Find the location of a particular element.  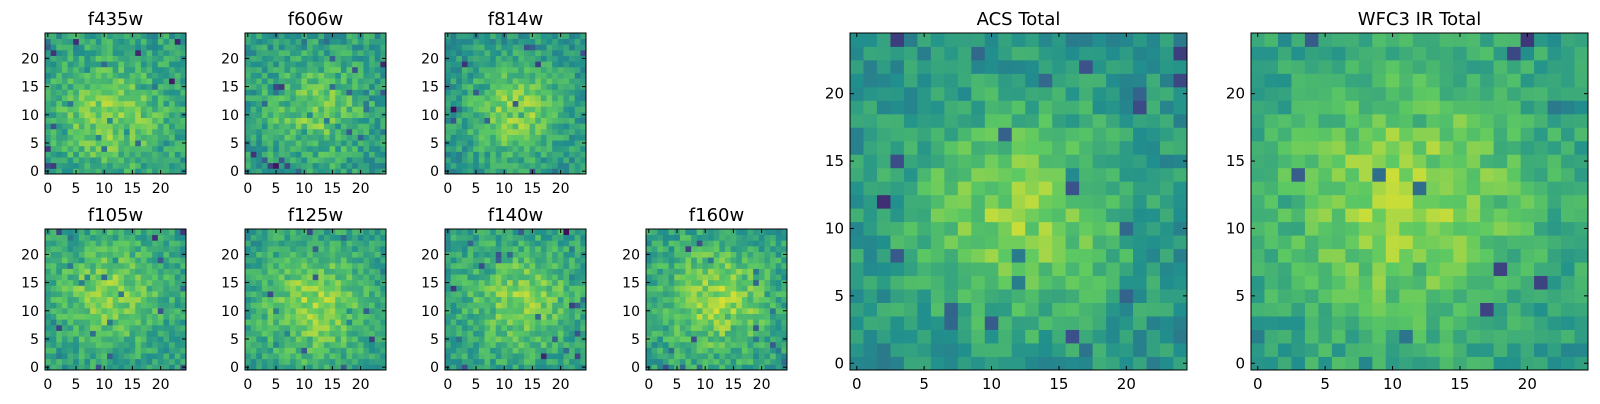

x-tick-label: 0 is located at coordinates (247, 385).